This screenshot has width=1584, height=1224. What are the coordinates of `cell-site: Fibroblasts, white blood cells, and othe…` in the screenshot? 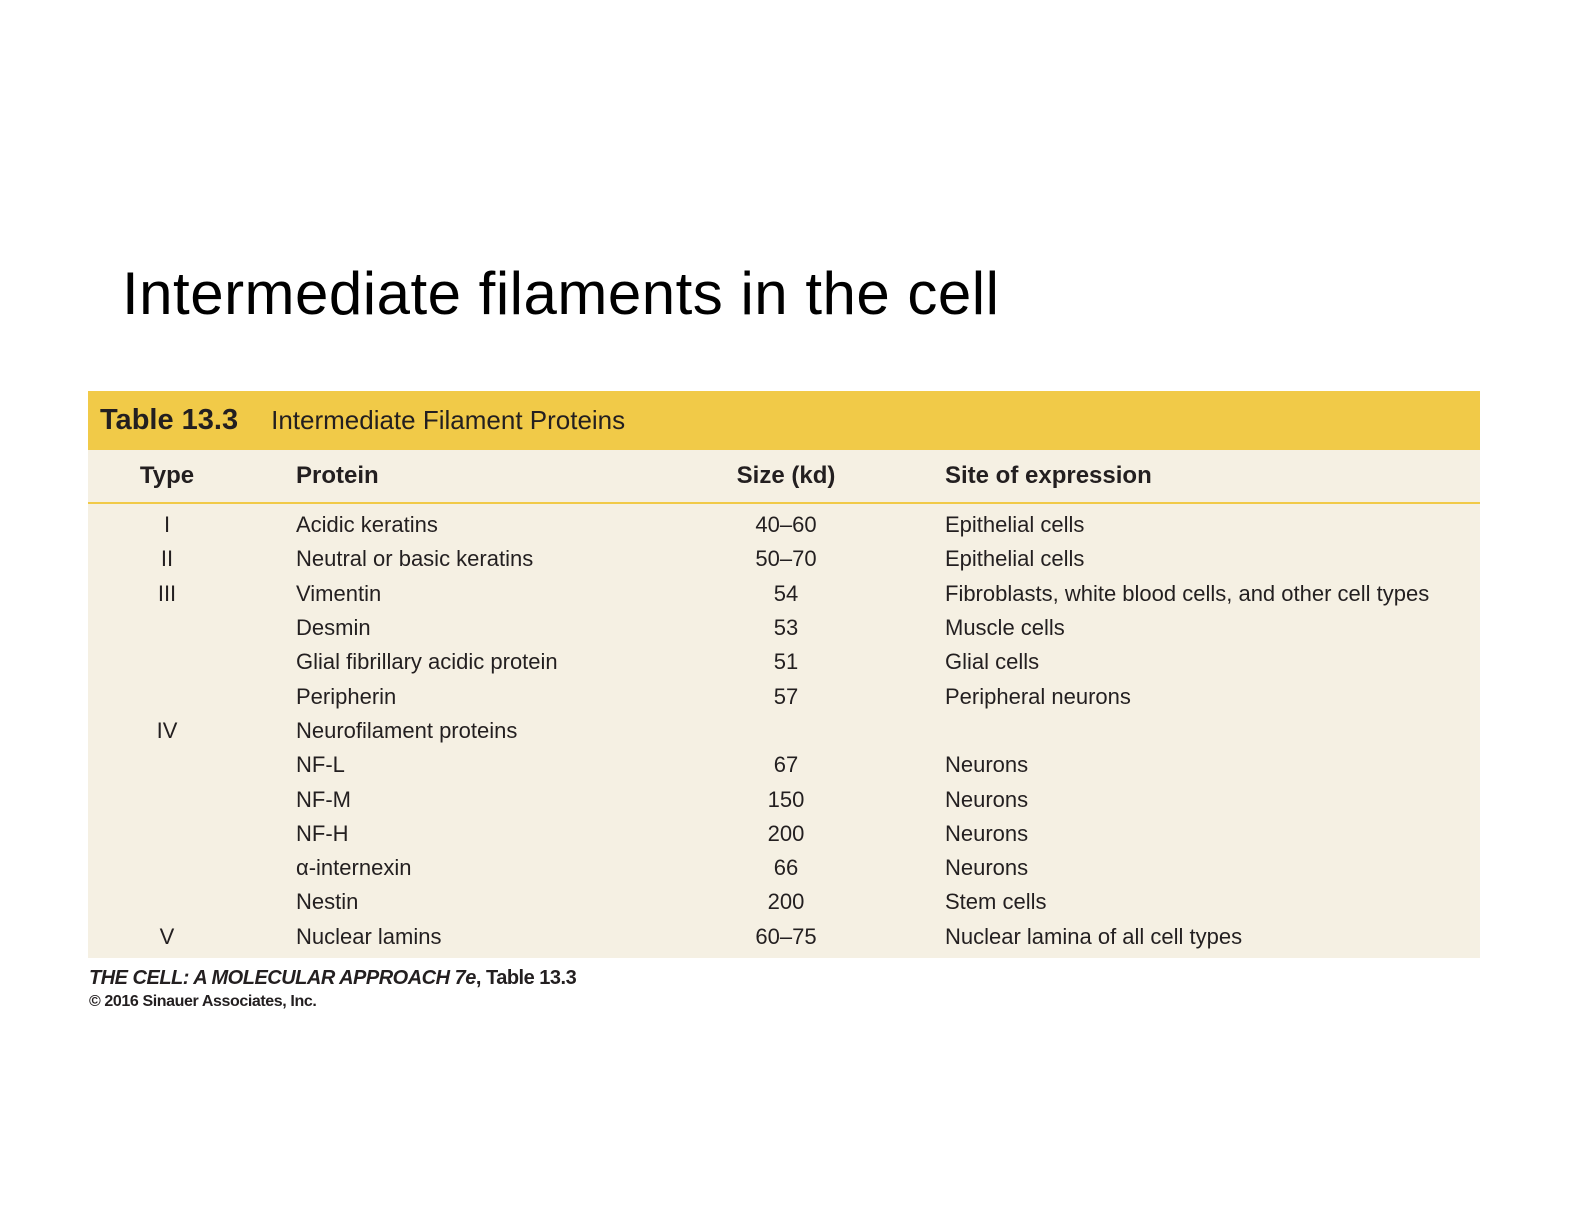 It's located at (1187, 593).